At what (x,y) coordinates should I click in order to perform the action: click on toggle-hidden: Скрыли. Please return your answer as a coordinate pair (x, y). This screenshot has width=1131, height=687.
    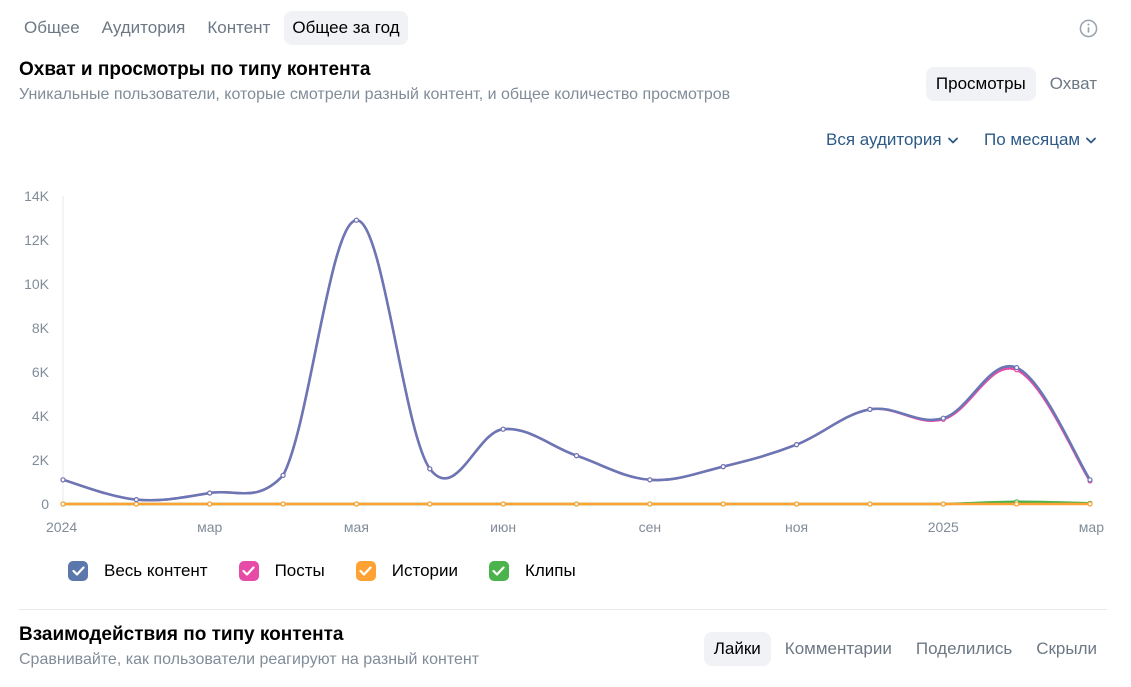
    Looking at the image, I should click on (1066, 648).